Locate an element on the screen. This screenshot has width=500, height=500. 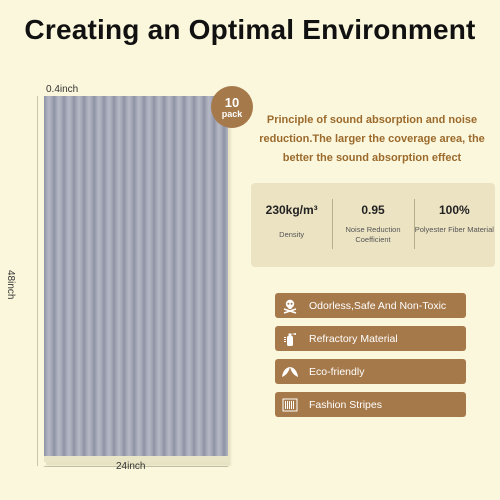
spec-value: 100% is located at coordinates (454, 210).